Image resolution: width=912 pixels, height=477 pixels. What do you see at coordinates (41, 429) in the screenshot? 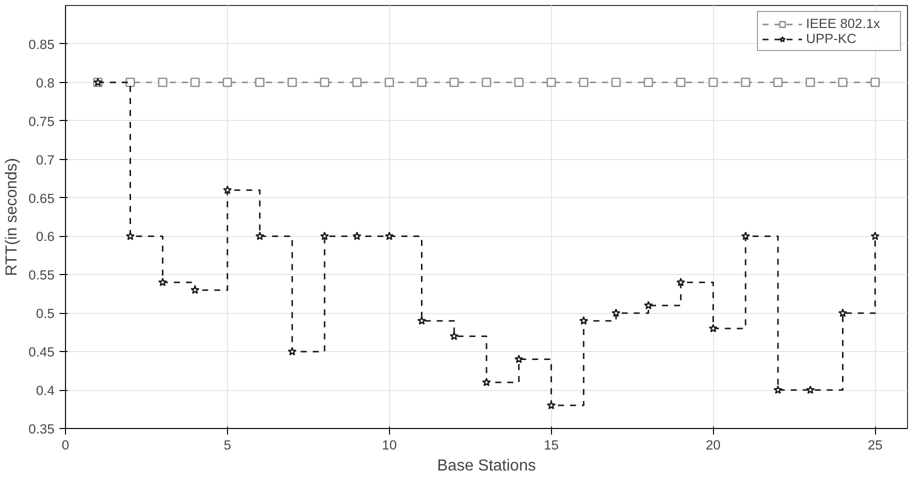
I see `y-tick-label: 0.35` at bounding box center [41, 429].